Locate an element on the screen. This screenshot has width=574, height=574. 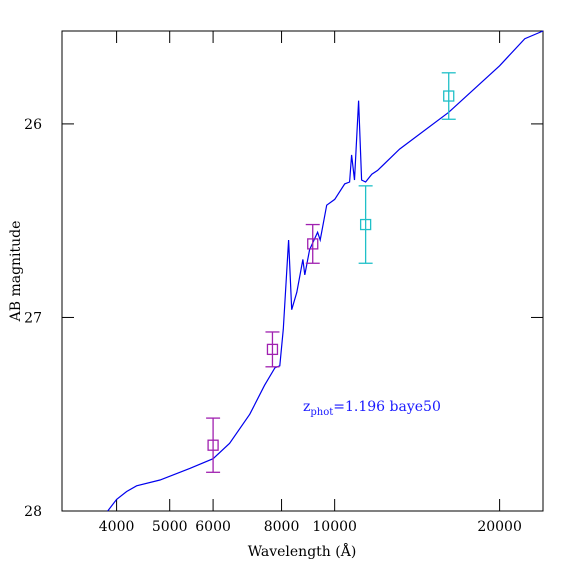
y-axis-label: AB magnitude is located at coordinates (16, 272).